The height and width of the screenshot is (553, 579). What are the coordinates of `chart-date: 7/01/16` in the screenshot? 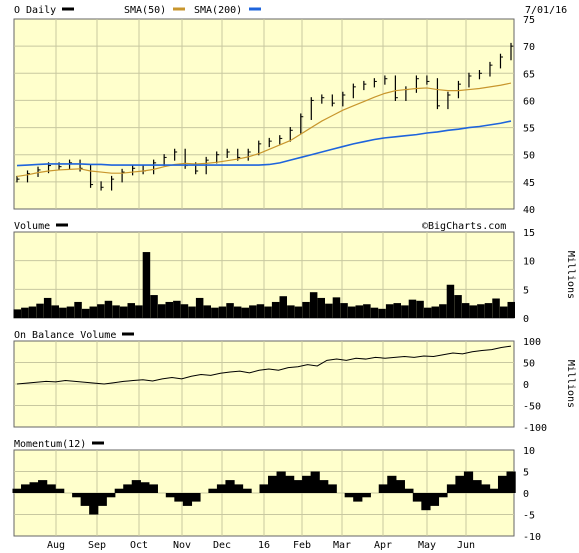 It's located at (546, 10).